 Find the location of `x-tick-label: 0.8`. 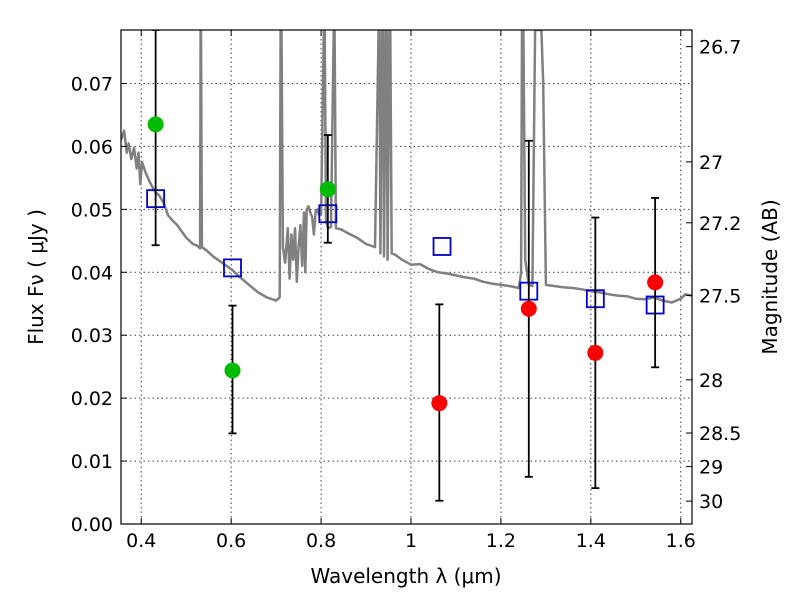

x-tick-label: 0.8 is located at coordinates (321, 541).